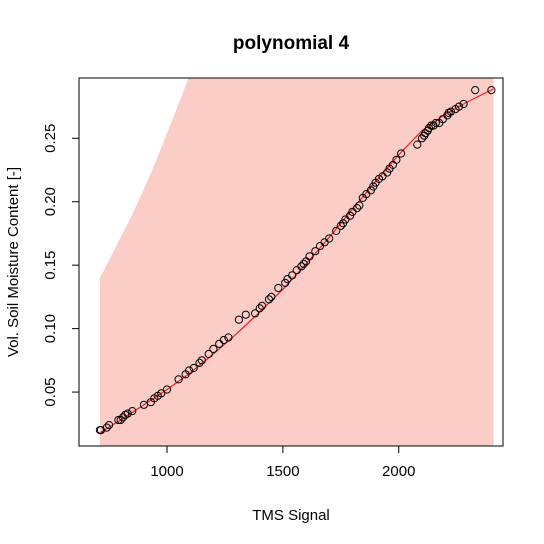 The width and height of the screenshot is (544, 544). Describe the element at coordinates (61, 265) in the screenshot. I see `y-axis: 0.05 0.10 0.15 0.20 0.25` at that location.